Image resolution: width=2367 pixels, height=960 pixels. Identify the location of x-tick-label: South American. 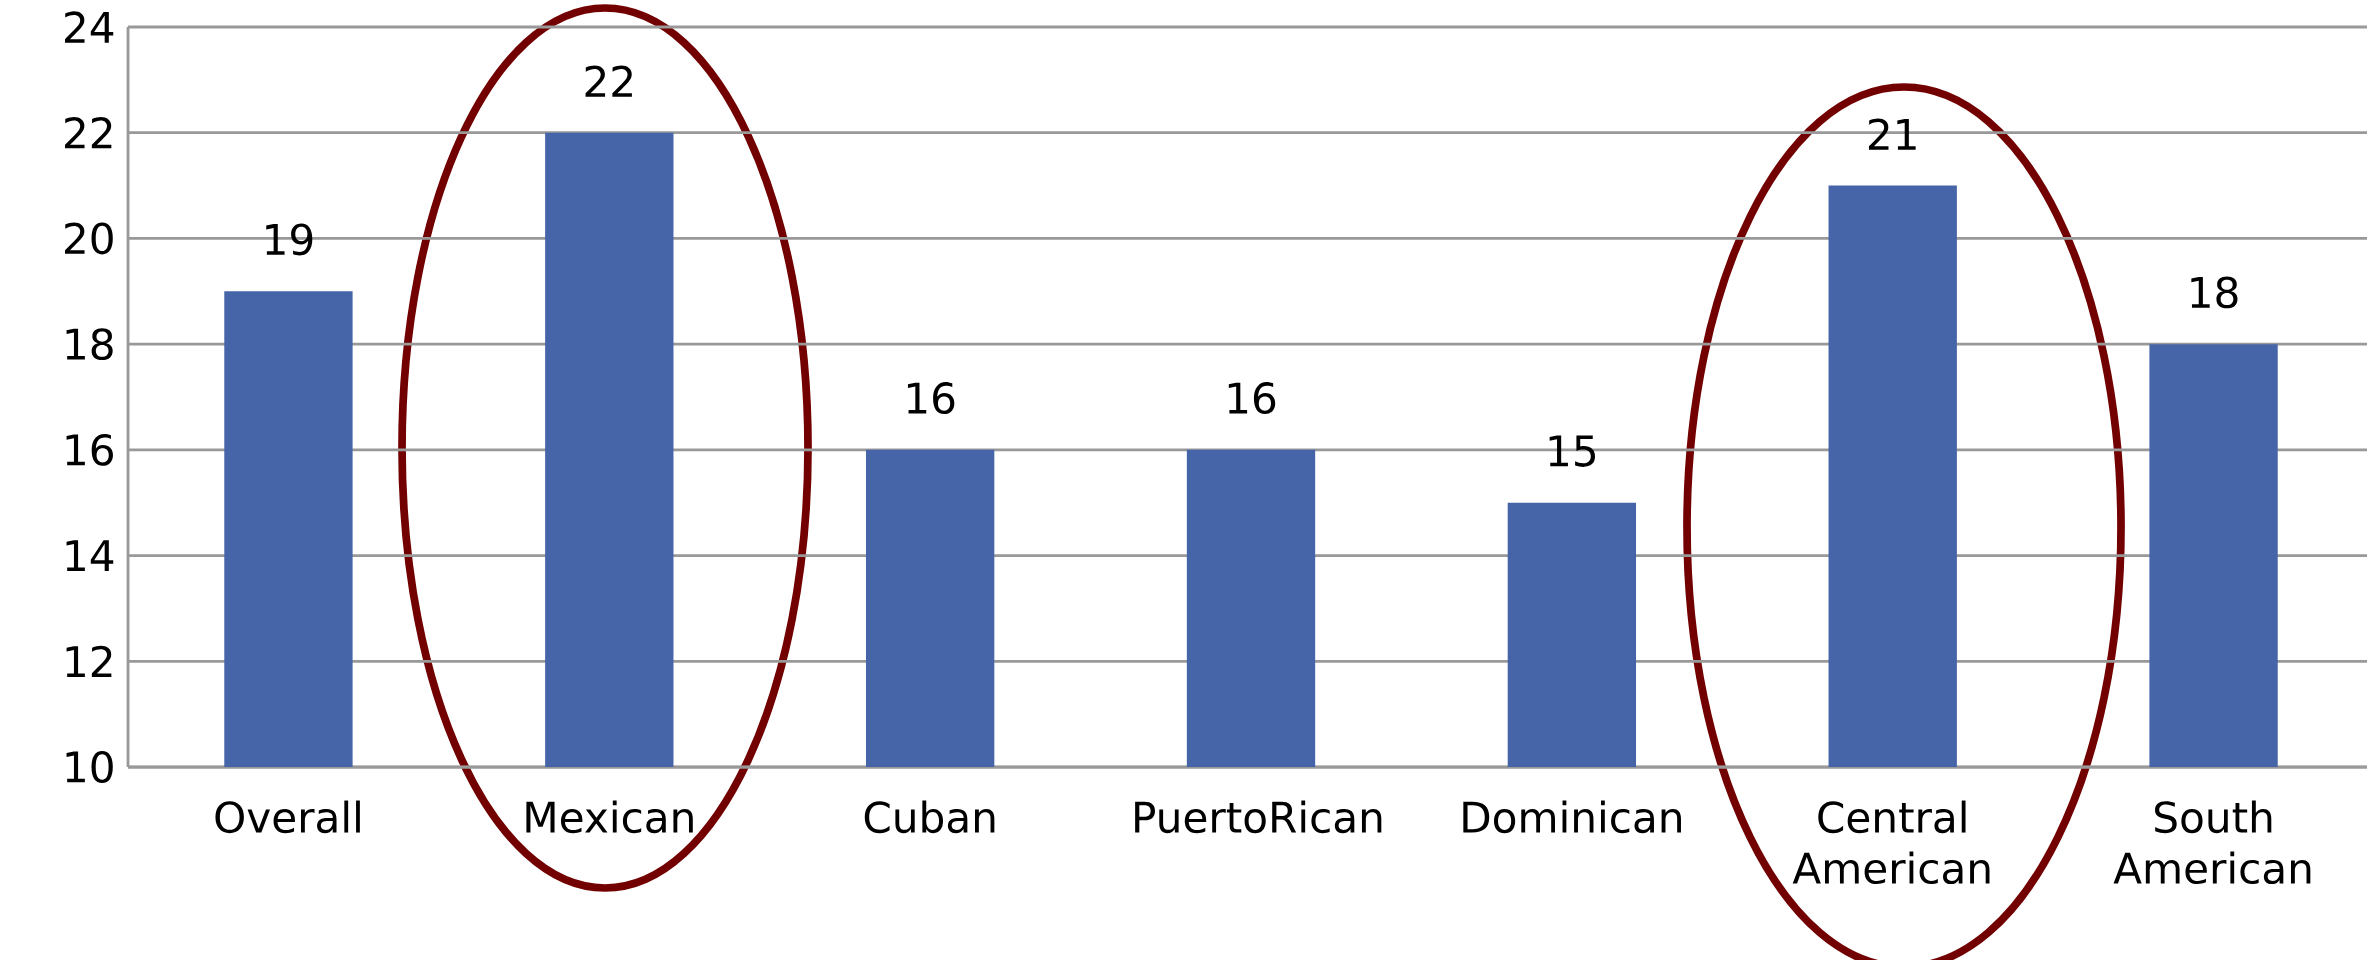
(2212, 842).